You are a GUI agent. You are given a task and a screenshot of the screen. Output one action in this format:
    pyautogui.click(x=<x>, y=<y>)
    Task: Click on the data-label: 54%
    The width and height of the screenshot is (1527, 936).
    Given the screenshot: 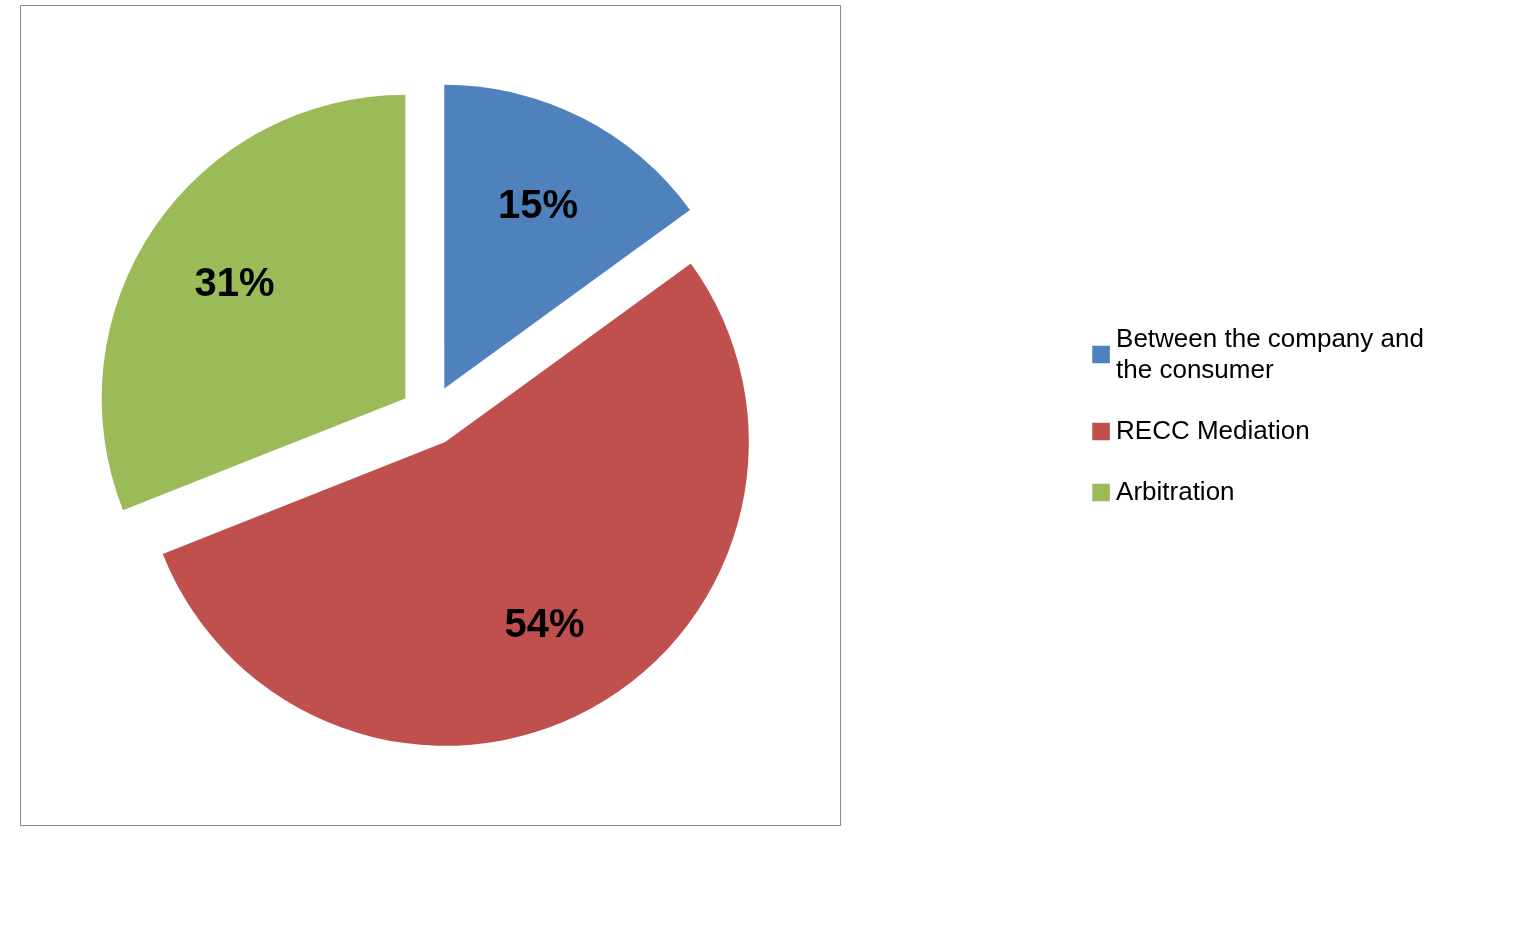 What is the action you would take?
    pyautogui.click(x=544, y=623)
    